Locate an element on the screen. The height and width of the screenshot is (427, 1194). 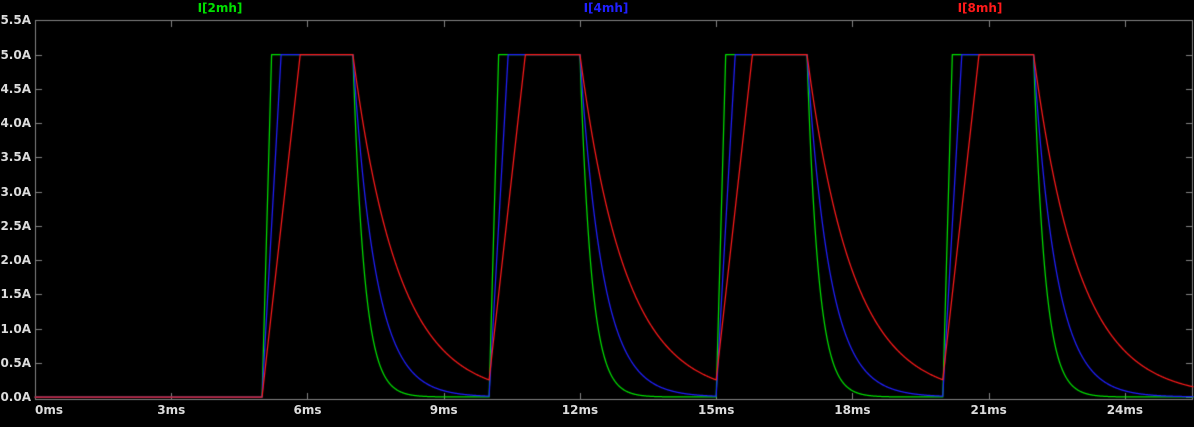
y-tick-label: 1.0A is located at coordinates (15, 328).